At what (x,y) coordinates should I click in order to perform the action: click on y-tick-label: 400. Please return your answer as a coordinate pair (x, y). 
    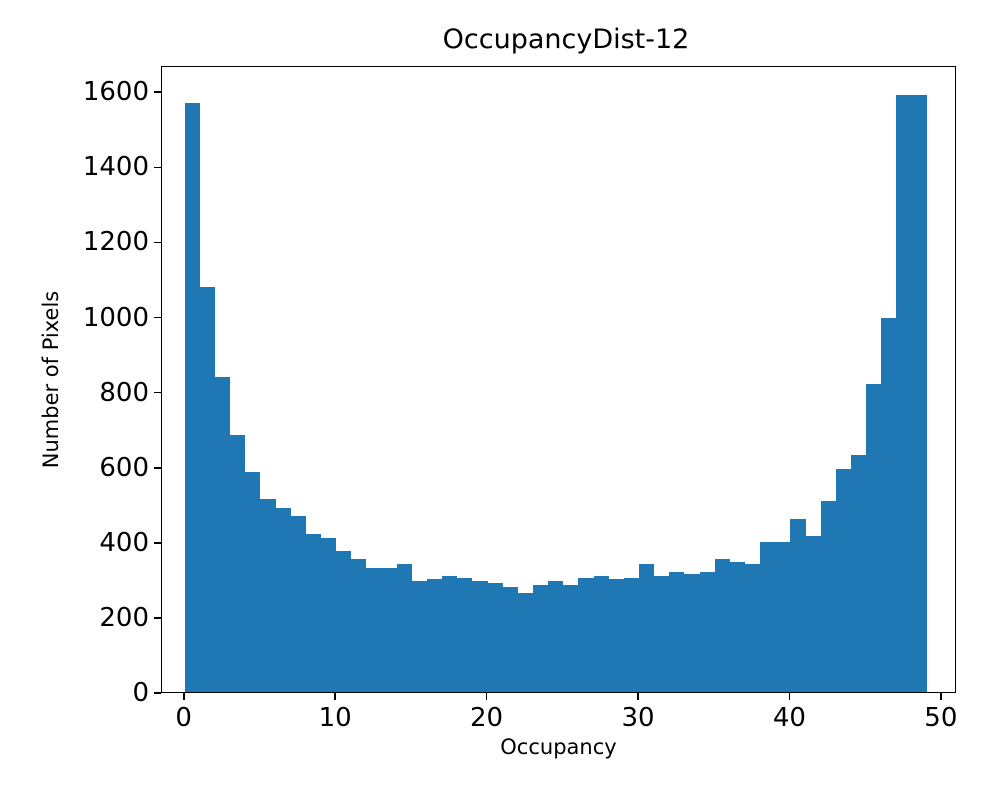
    Looking at the image, I should click on (124, 542).